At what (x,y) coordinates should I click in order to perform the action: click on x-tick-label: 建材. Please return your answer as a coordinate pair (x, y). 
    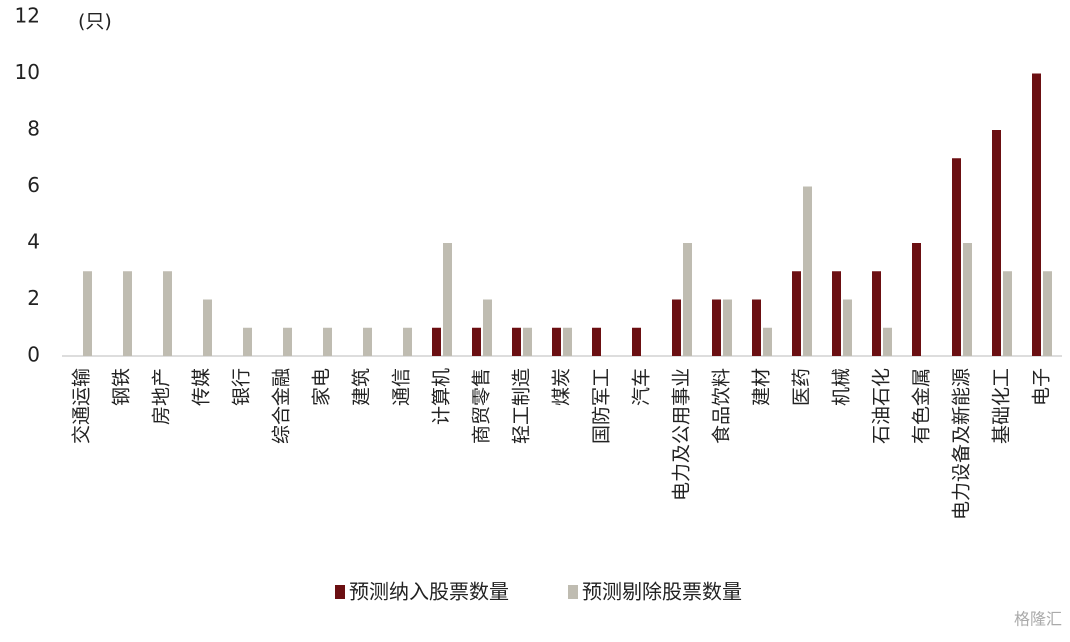
    Looking at the image, I should click on (762, 387).